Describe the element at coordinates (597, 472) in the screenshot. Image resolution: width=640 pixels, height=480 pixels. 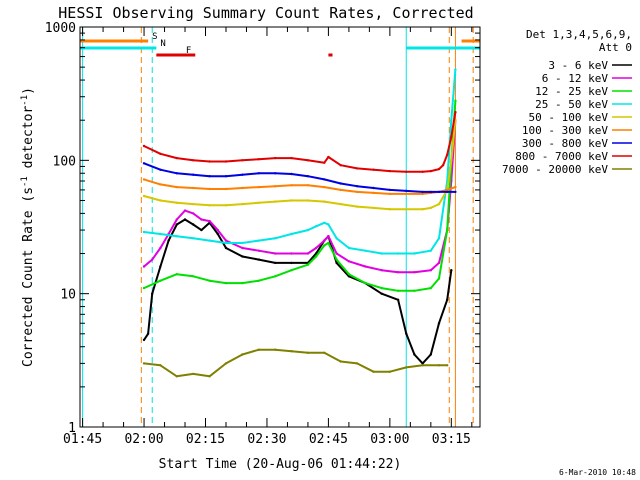
I see `footer-date: 6-Mar-2010 10:48` at that location.